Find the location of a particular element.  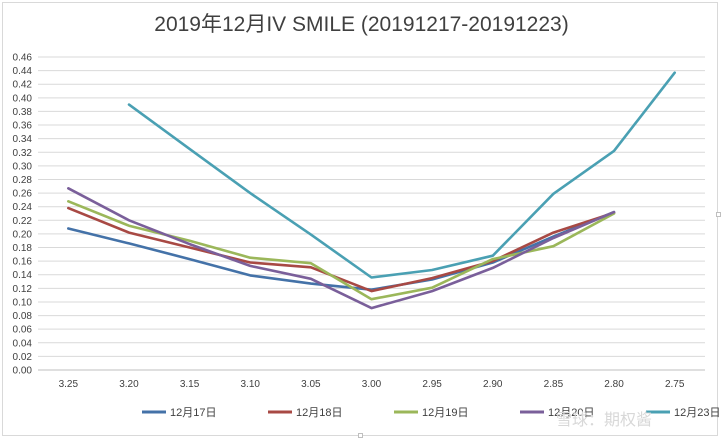

y-tick-label: 0.22 is located at coordinates (23, 221).